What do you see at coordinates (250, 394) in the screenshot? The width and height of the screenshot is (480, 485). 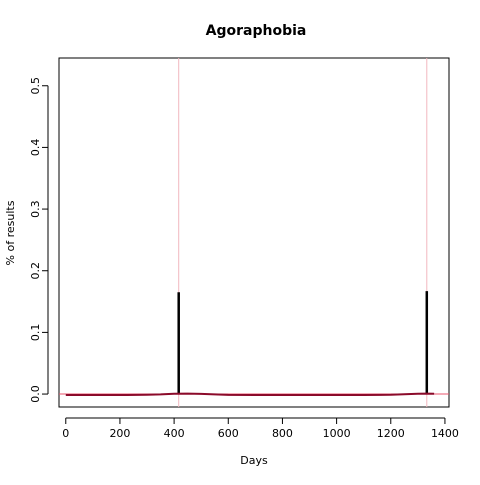 I see `smoothed-series-line` at bounding box center [250, 394].